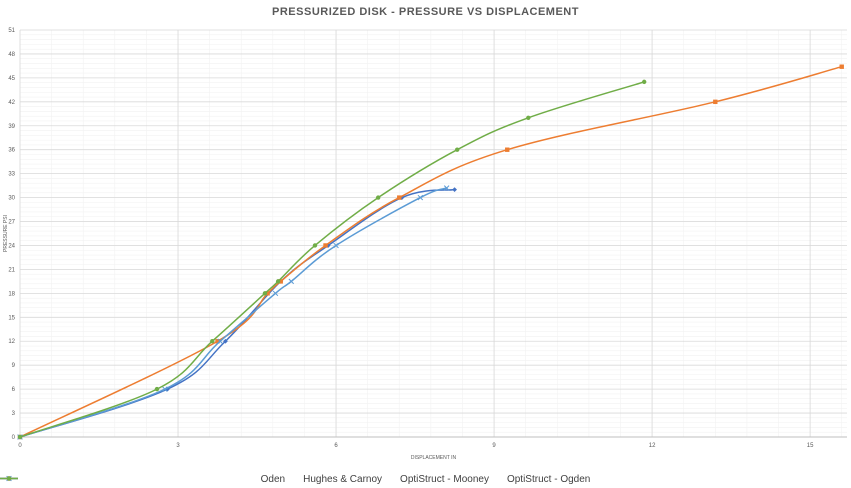 This screenshot has height=488, width=851. I want to click on x-tick-label: 12, so click(652, 446).